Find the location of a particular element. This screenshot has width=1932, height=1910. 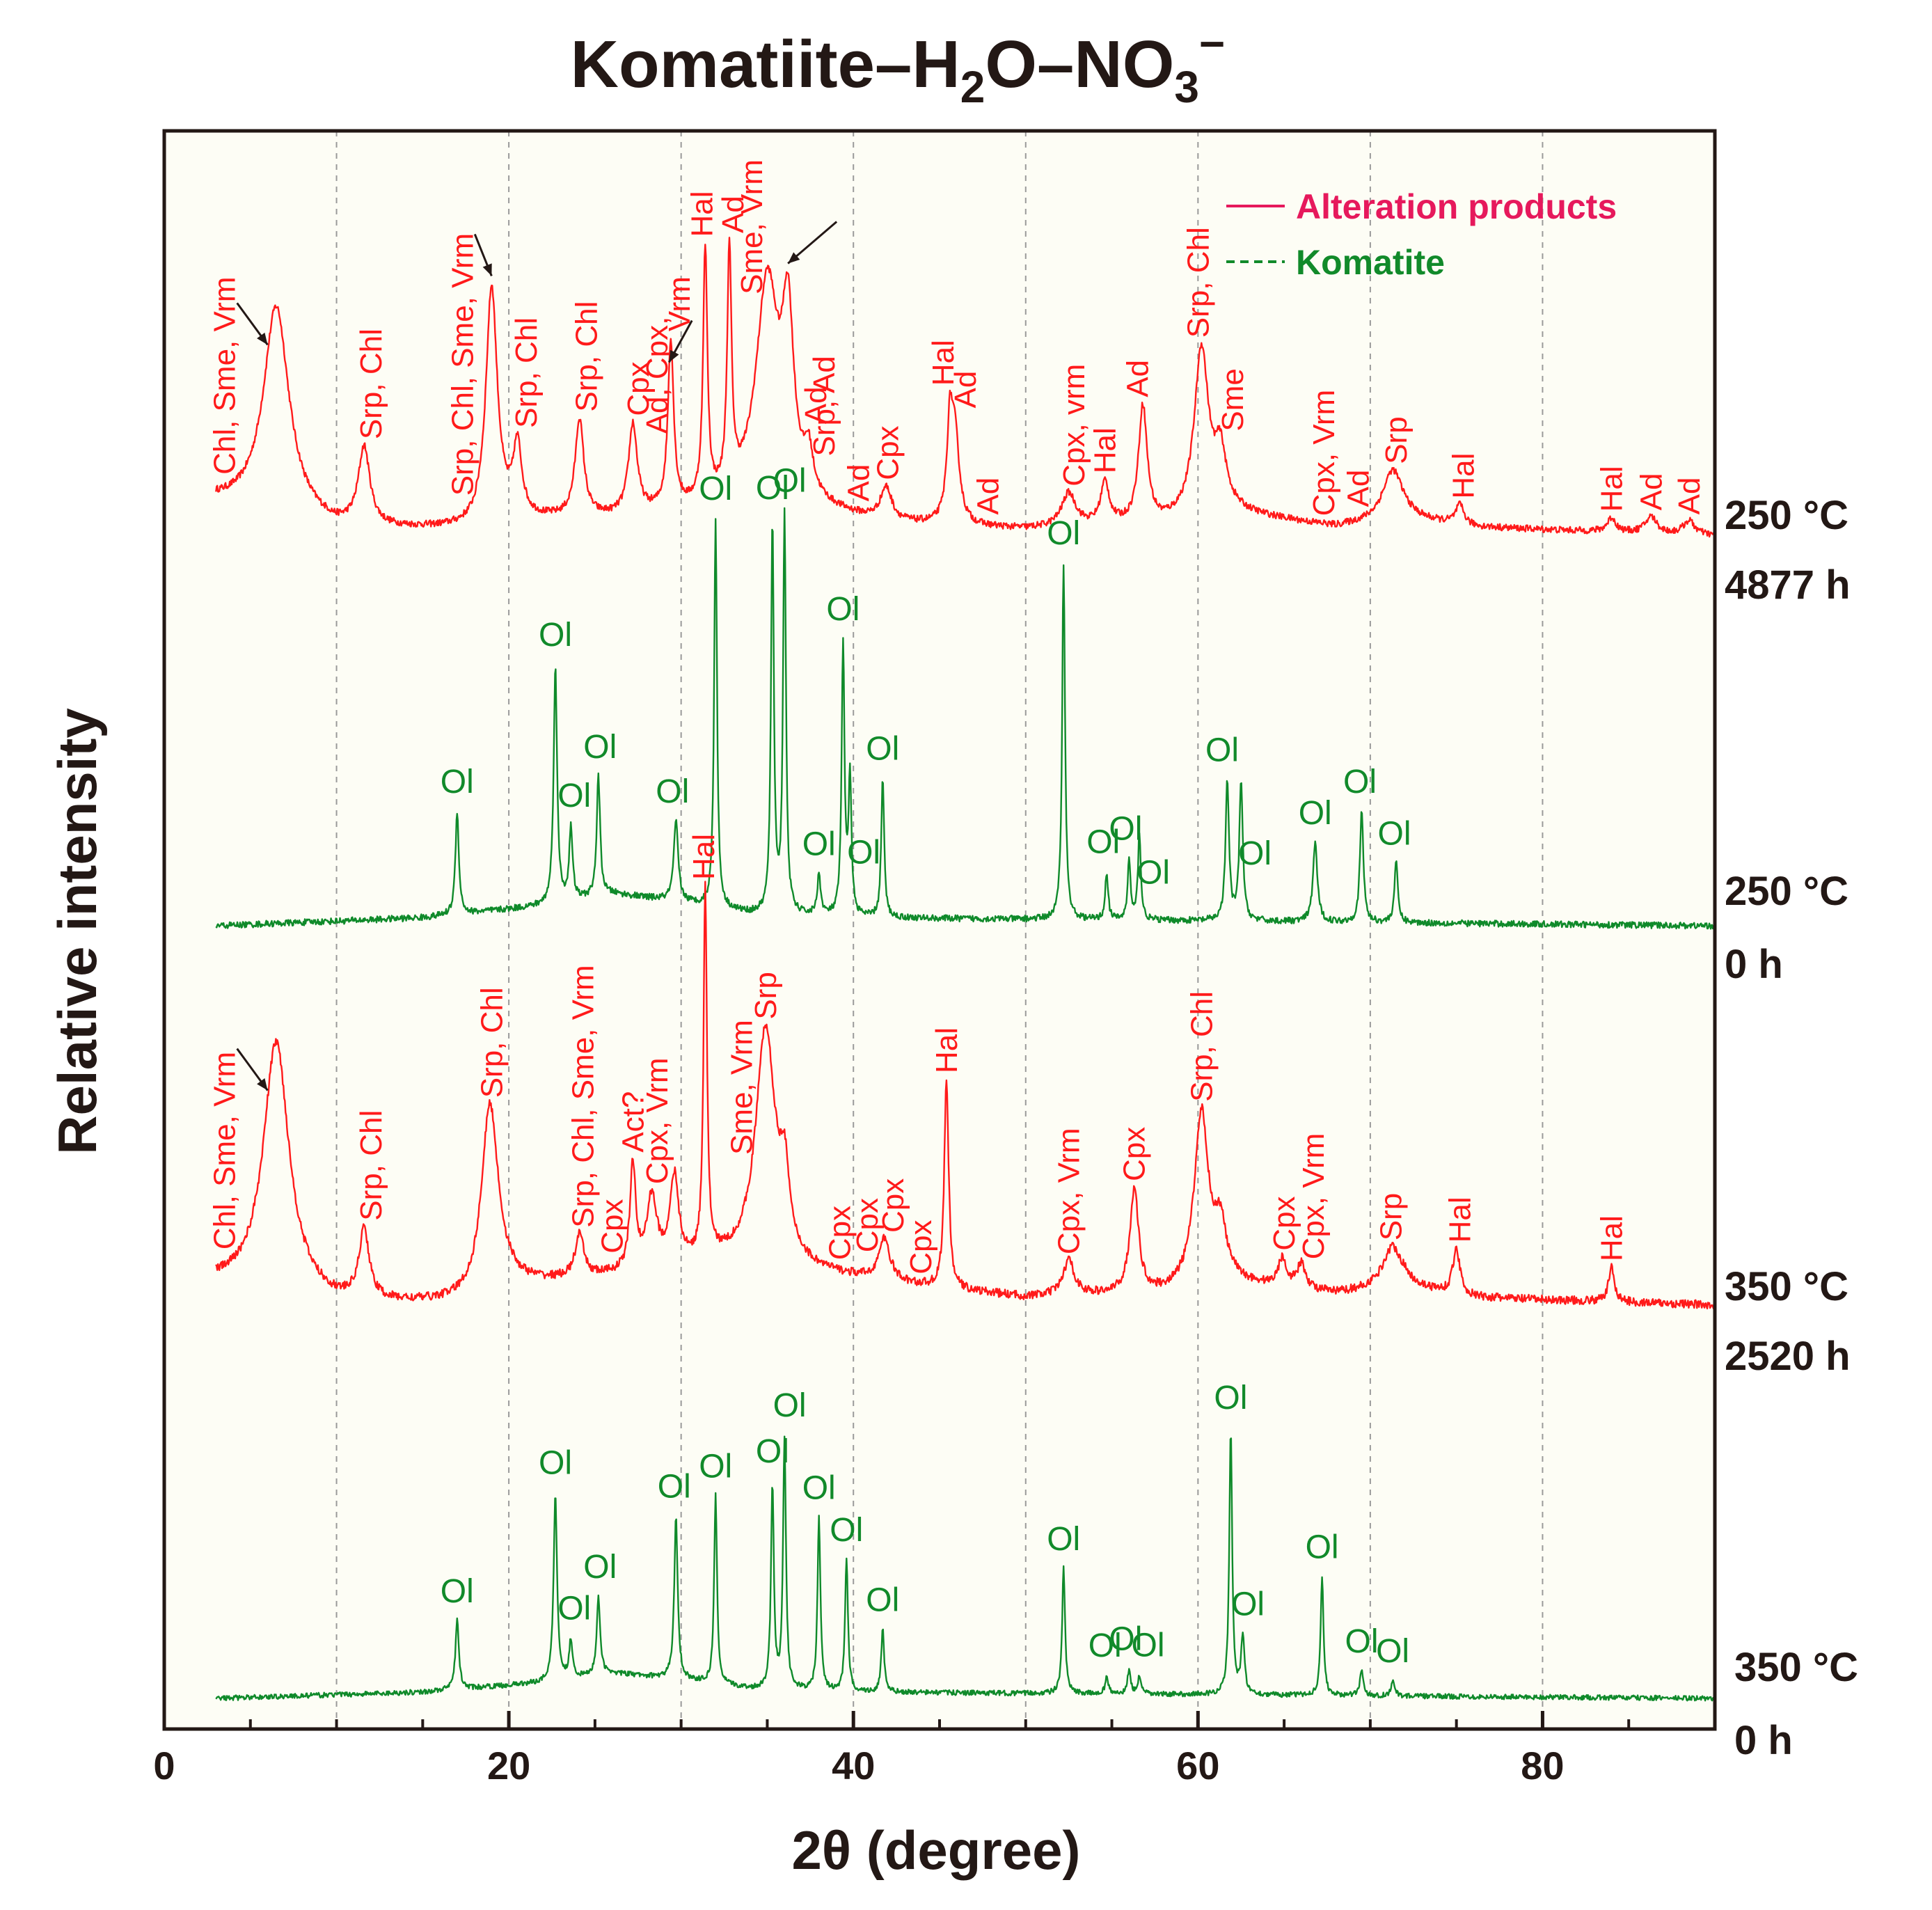

peak-label-1-43: Ol is located at coordinates (1103, 842).